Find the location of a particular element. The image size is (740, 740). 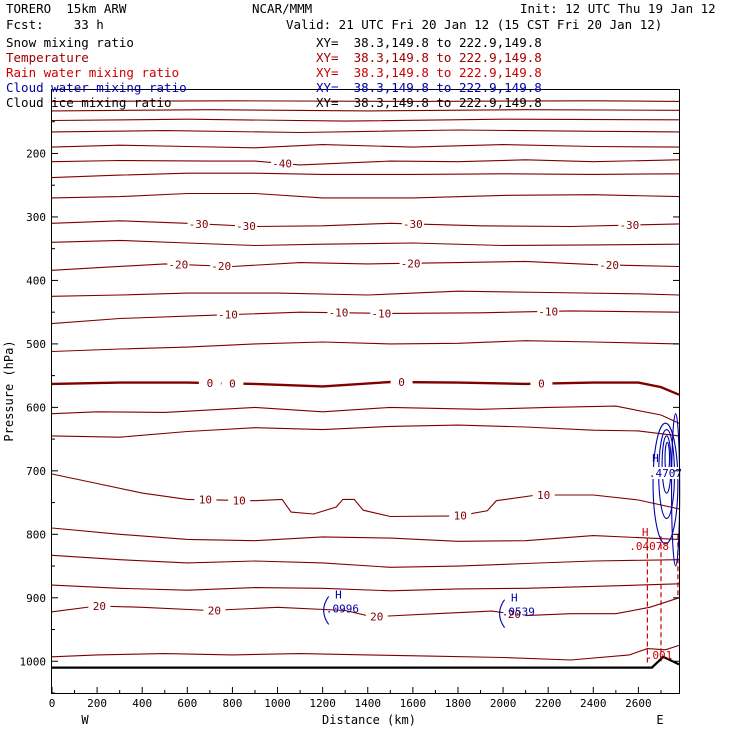

model-title: TORERO 15km ARW is located at coordinates (66, 8).